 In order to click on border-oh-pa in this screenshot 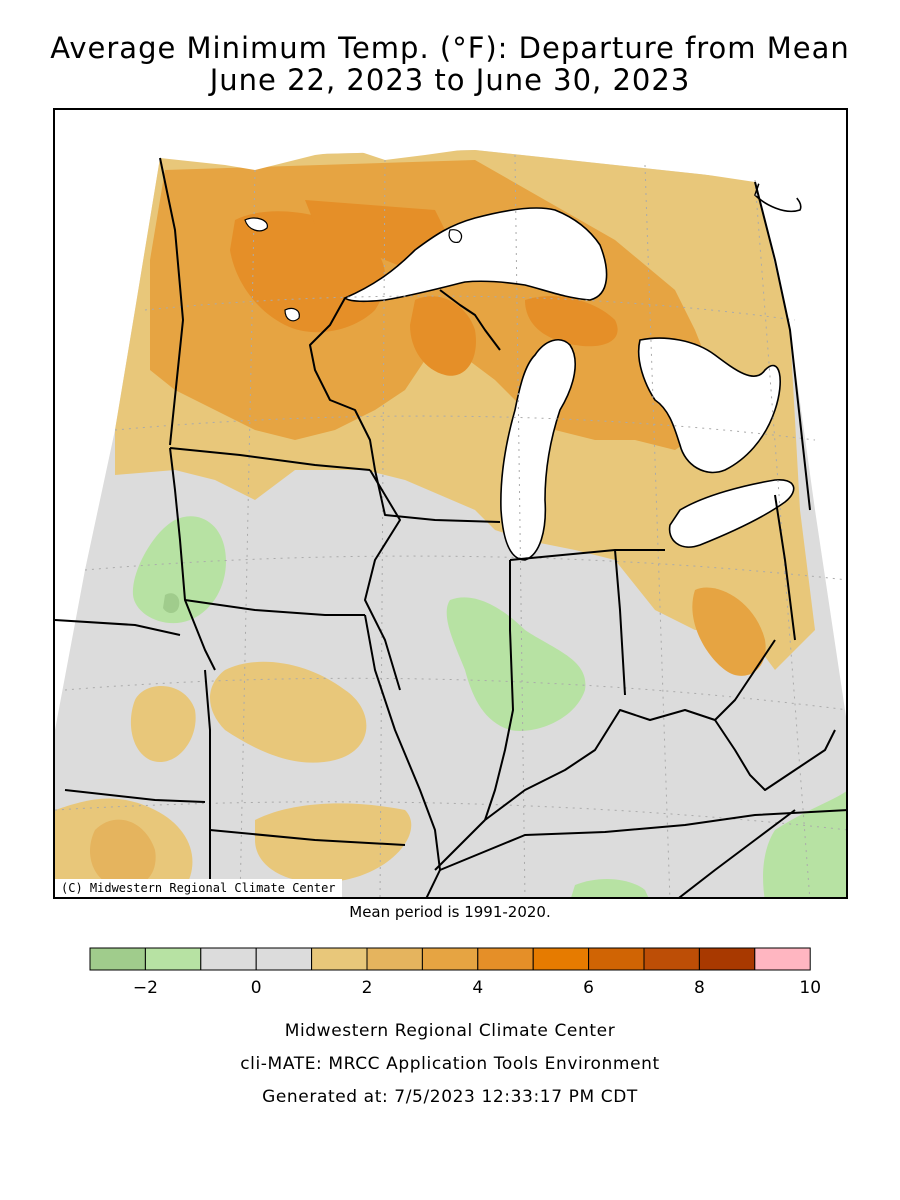, I will do `click(785, 567)`.